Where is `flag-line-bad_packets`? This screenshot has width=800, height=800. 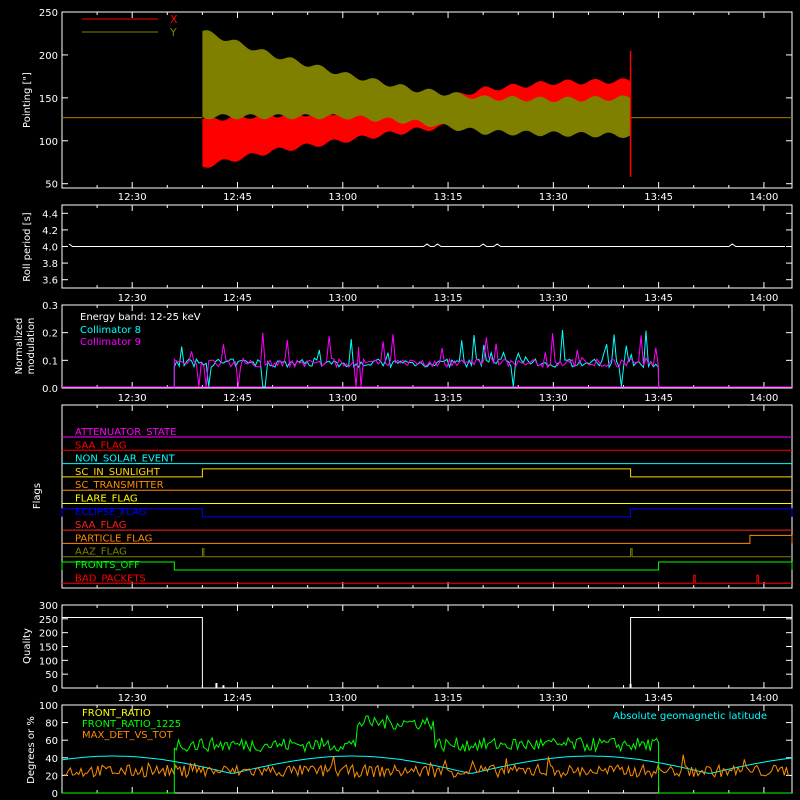 flag-line-bad_packets is located at coordinates (427, 579).